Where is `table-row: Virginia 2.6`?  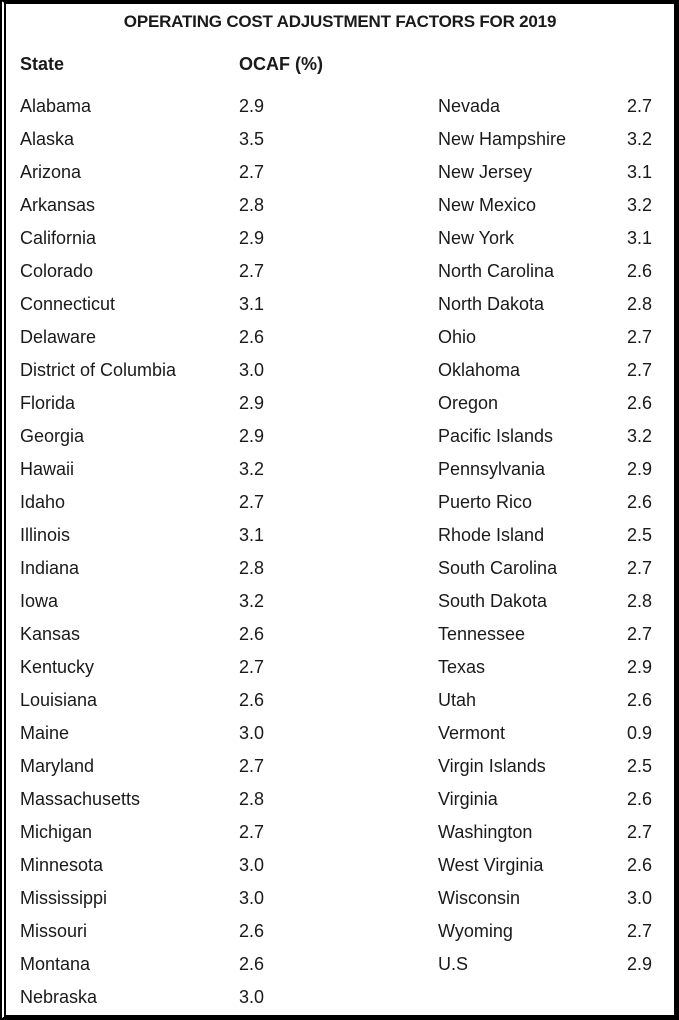 table-row: Virginia 2.6 is located at coordinates (545, 799).